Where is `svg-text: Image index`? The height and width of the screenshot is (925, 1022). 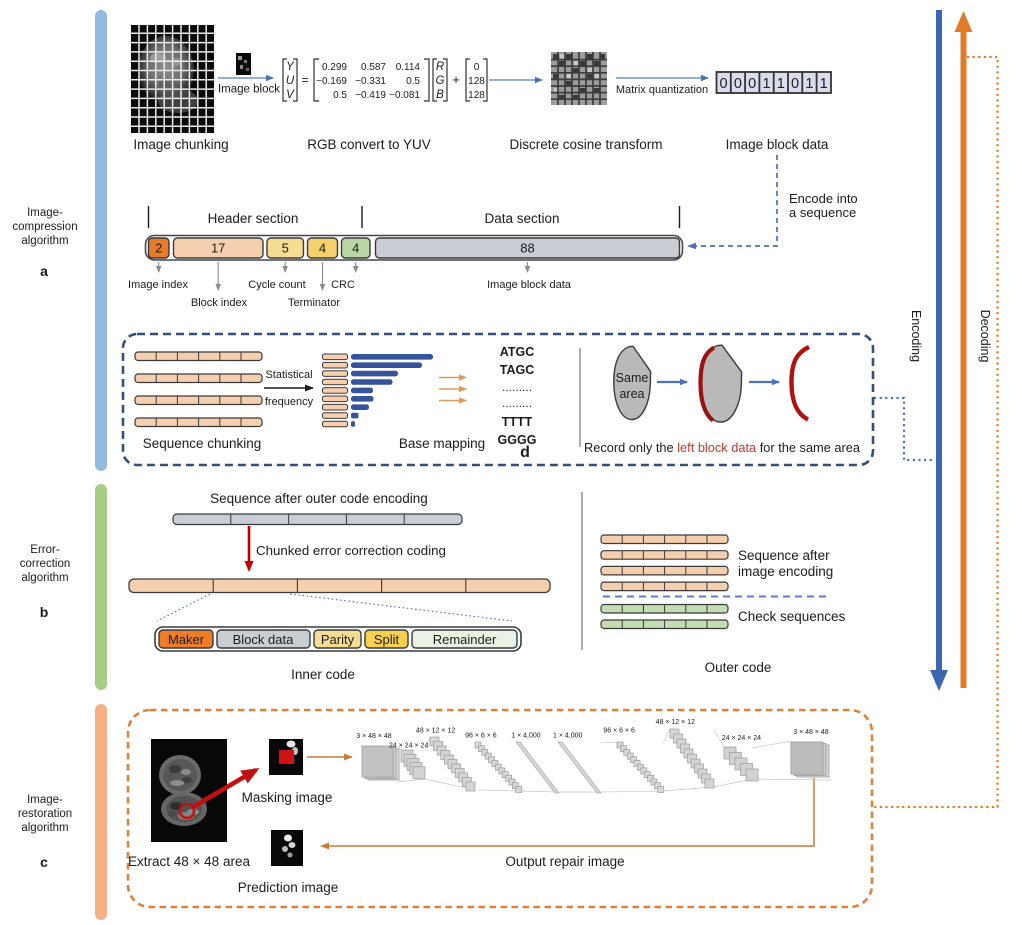
svg-text: Image index is located at coordinates (158, 285).